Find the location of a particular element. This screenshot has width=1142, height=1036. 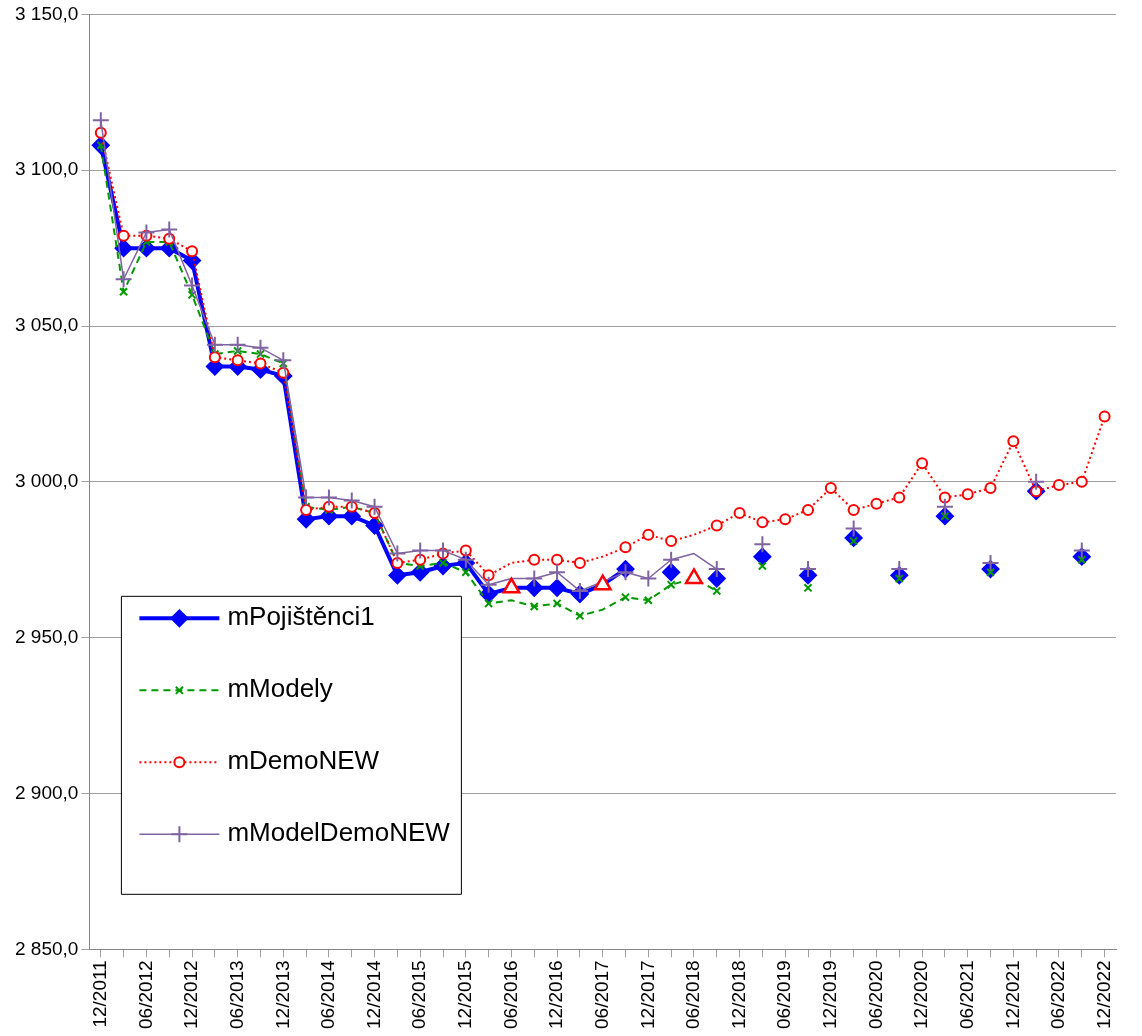

x-tick-label: 12/2012 is located at coordinates (191, 995).